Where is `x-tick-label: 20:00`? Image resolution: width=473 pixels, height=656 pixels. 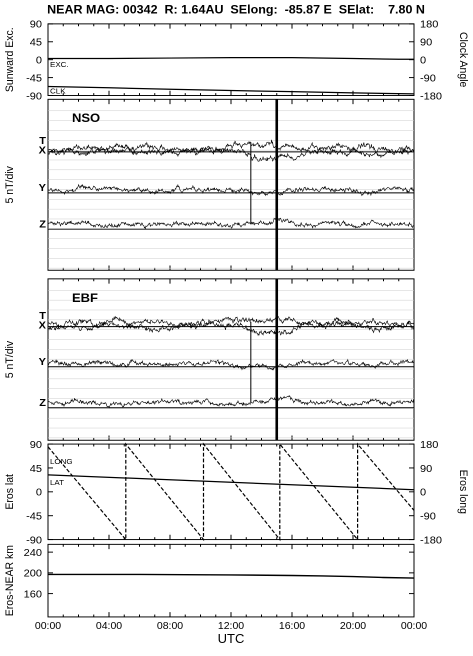 x-tick-label: 20:00 is located at coordinates (353, 626).